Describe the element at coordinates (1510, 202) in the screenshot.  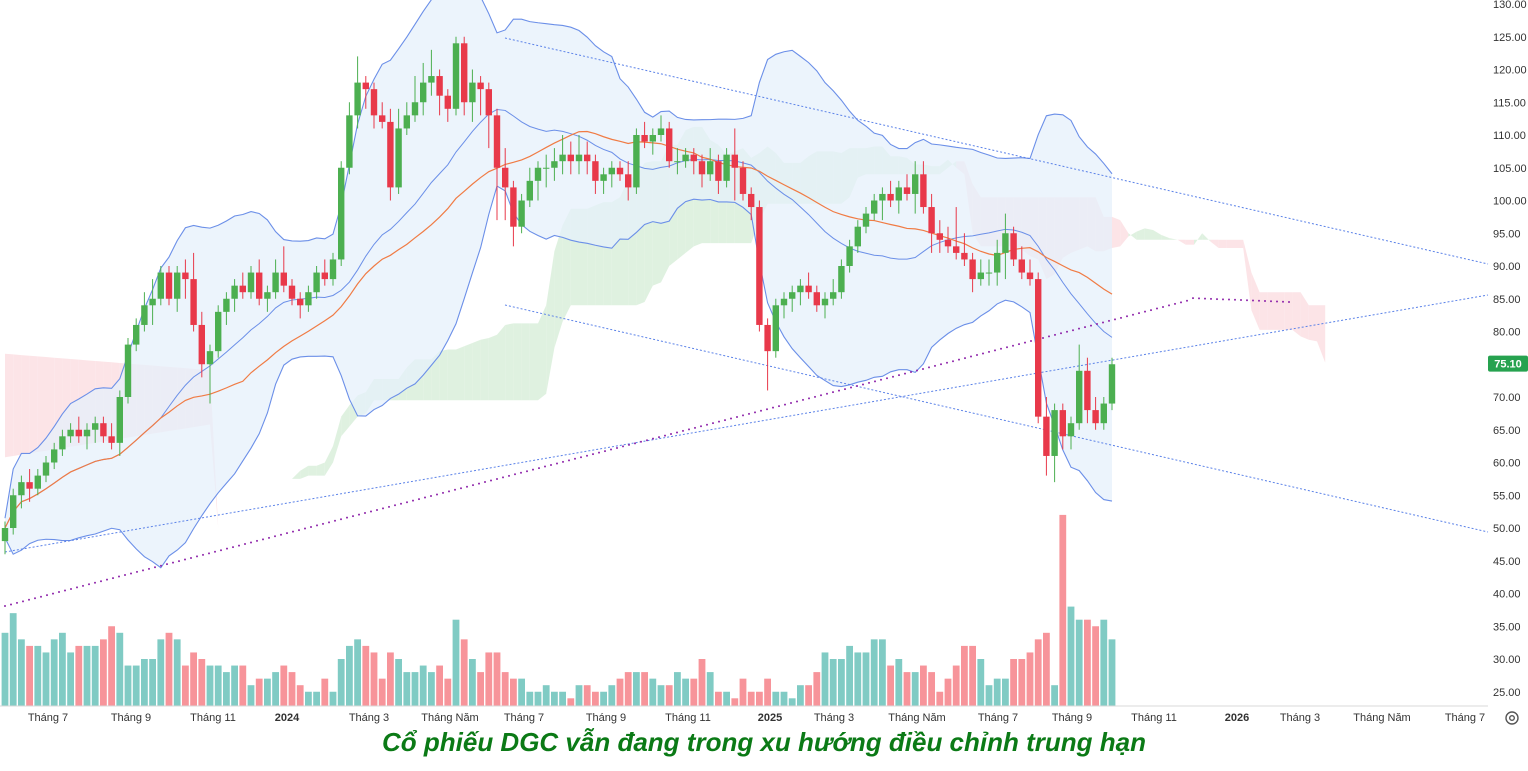
I see `y-tick-label: 100.00` at that location.